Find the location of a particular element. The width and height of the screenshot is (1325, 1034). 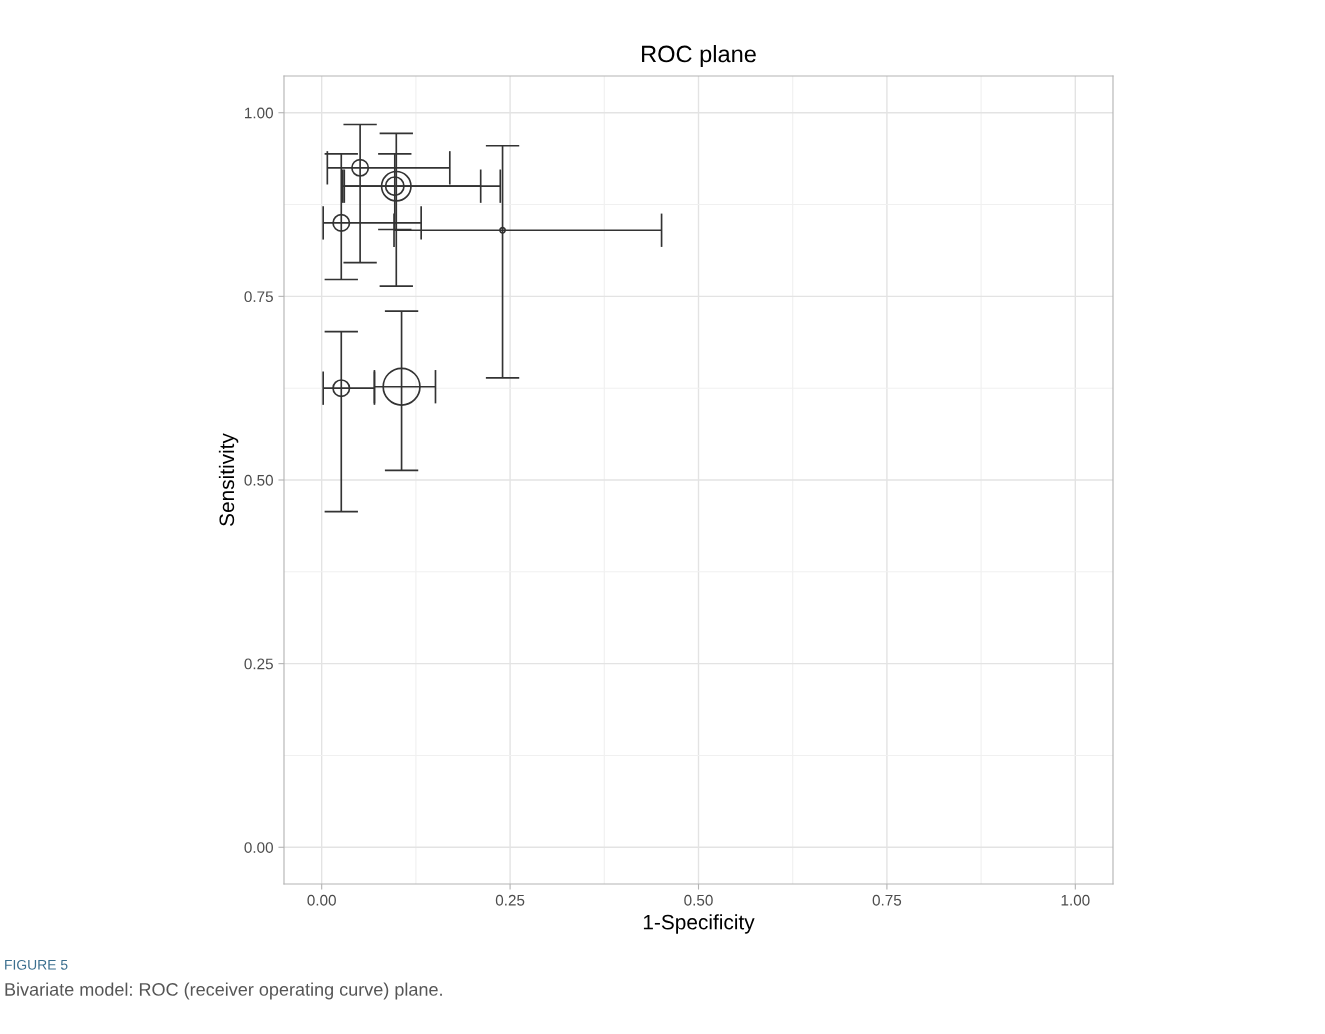

x-tick-label: 0.50 is located at coordinates (698, 900).